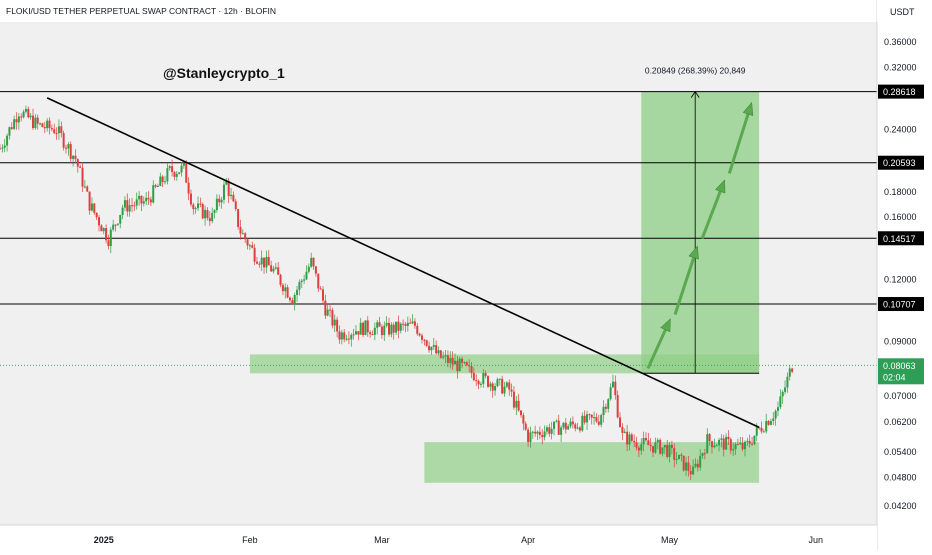 The image size is (932, 555). I want to click on currency-button-bg, so click(904, 11).